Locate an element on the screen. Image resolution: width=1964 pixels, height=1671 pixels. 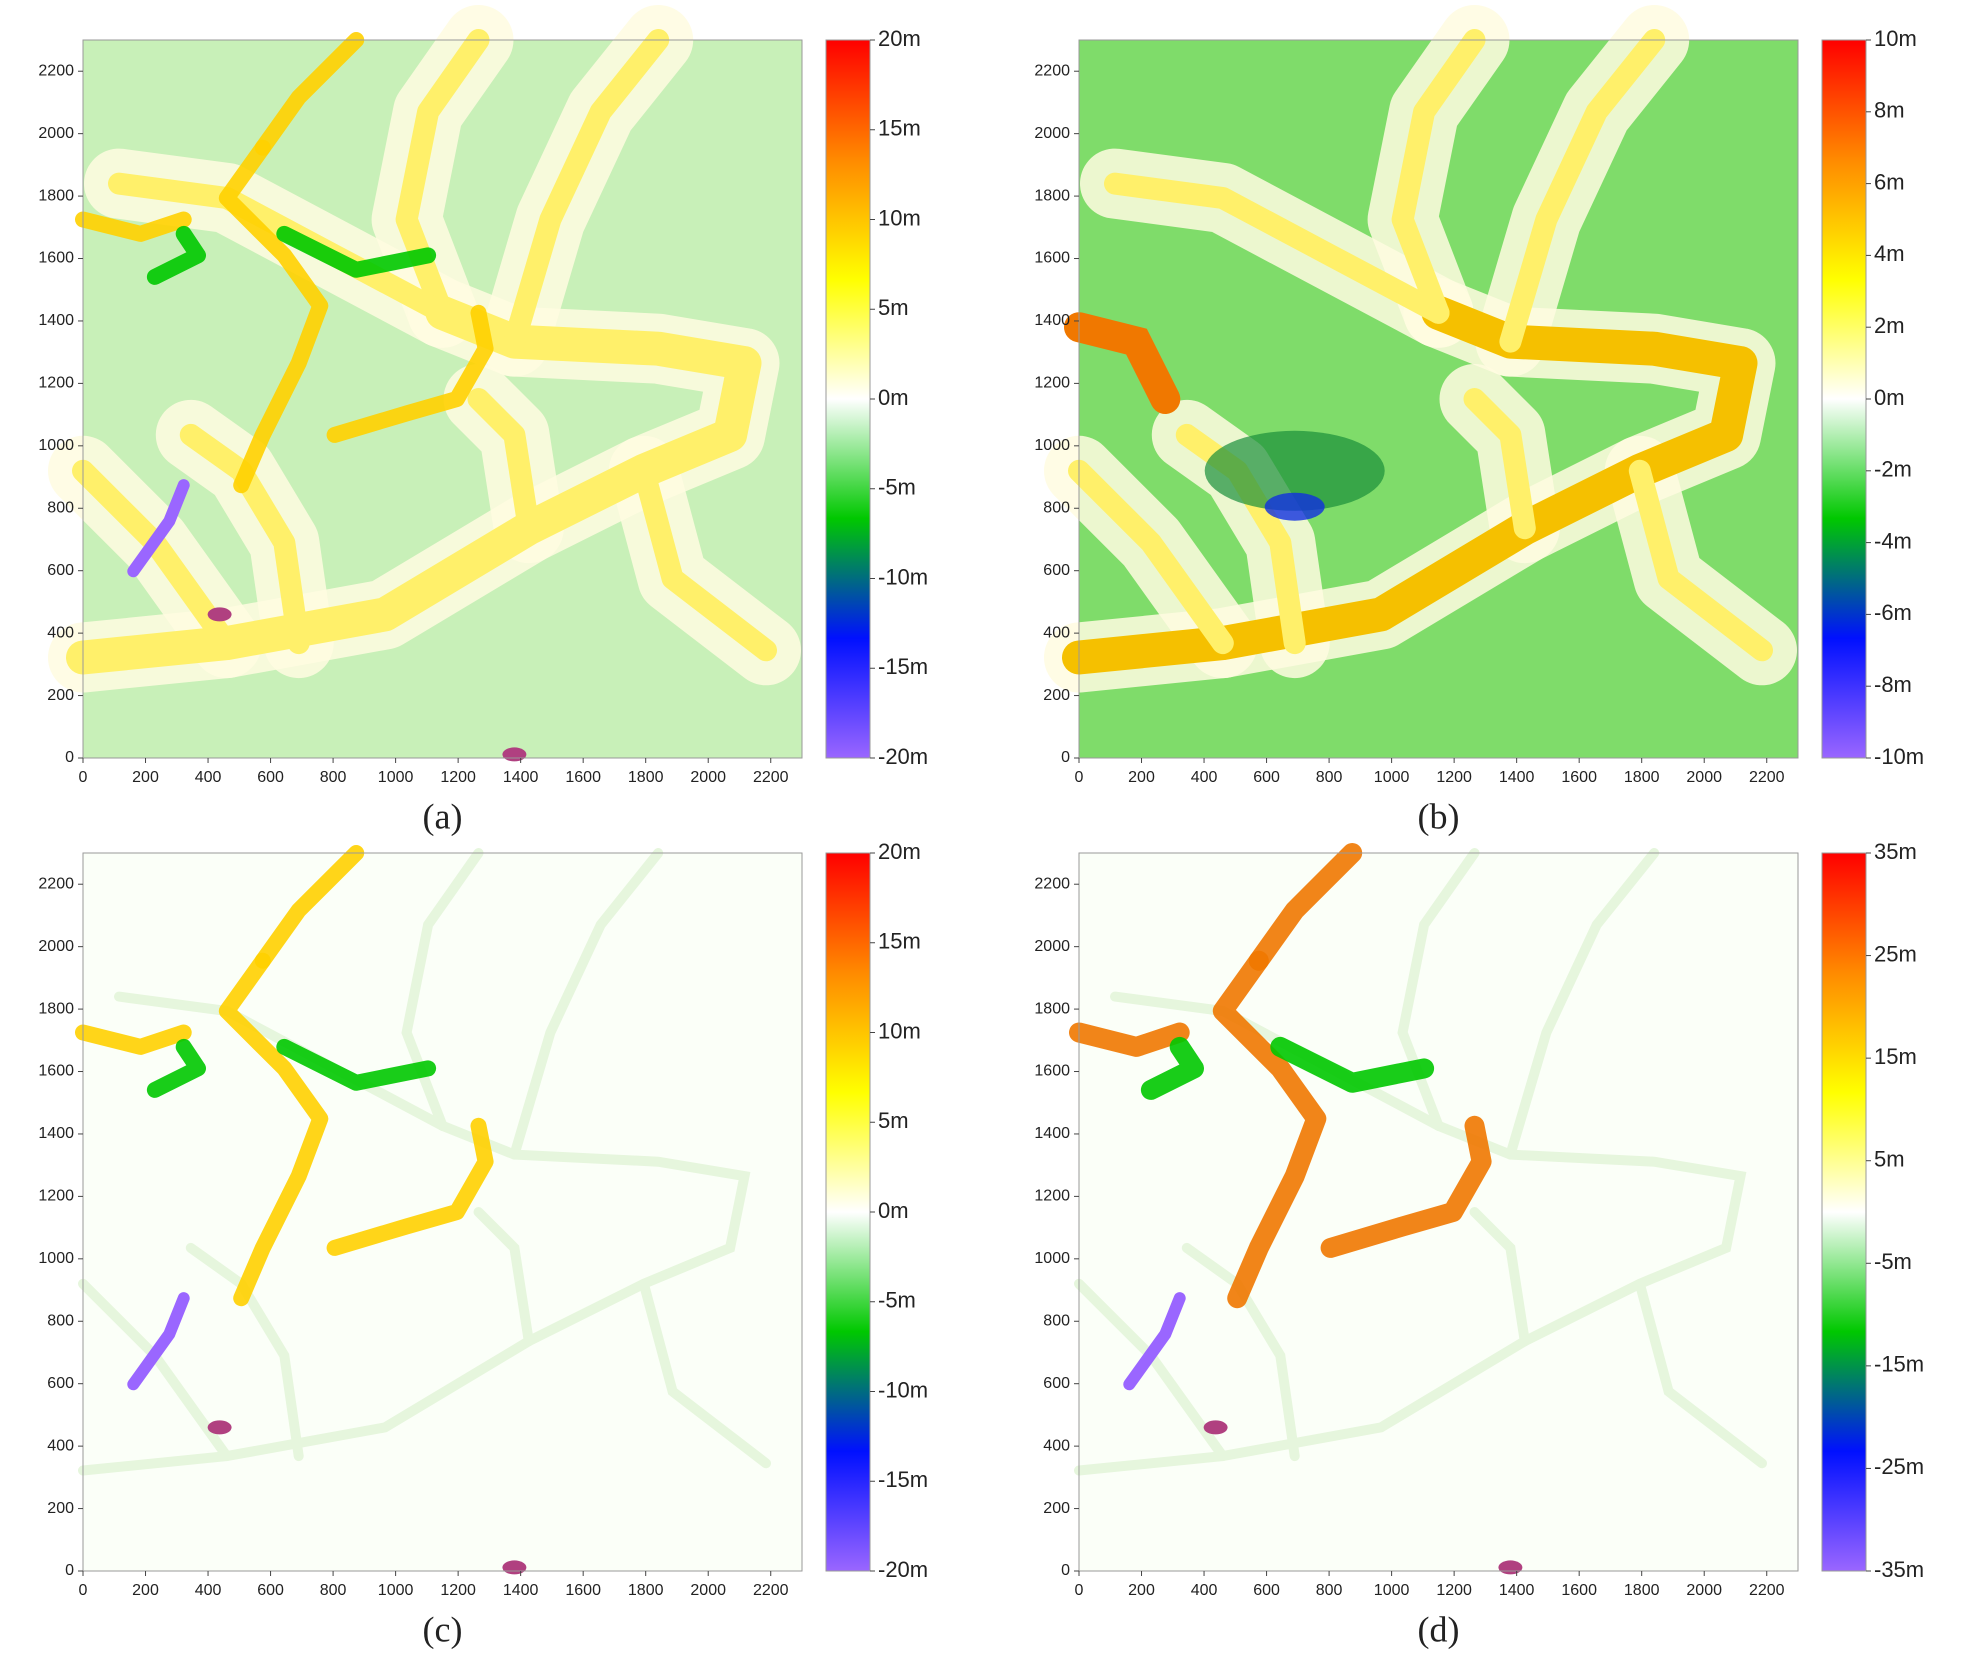
colorbar-tick-label: 35m is located at coordinates (1895, 851).